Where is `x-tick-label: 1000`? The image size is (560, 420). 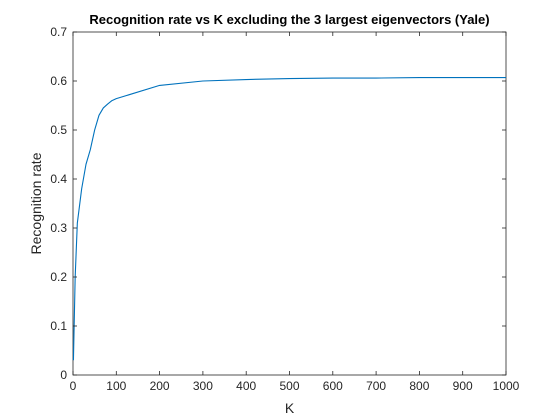 x-tick-label: 1000 is located at coordinates (506, 386).